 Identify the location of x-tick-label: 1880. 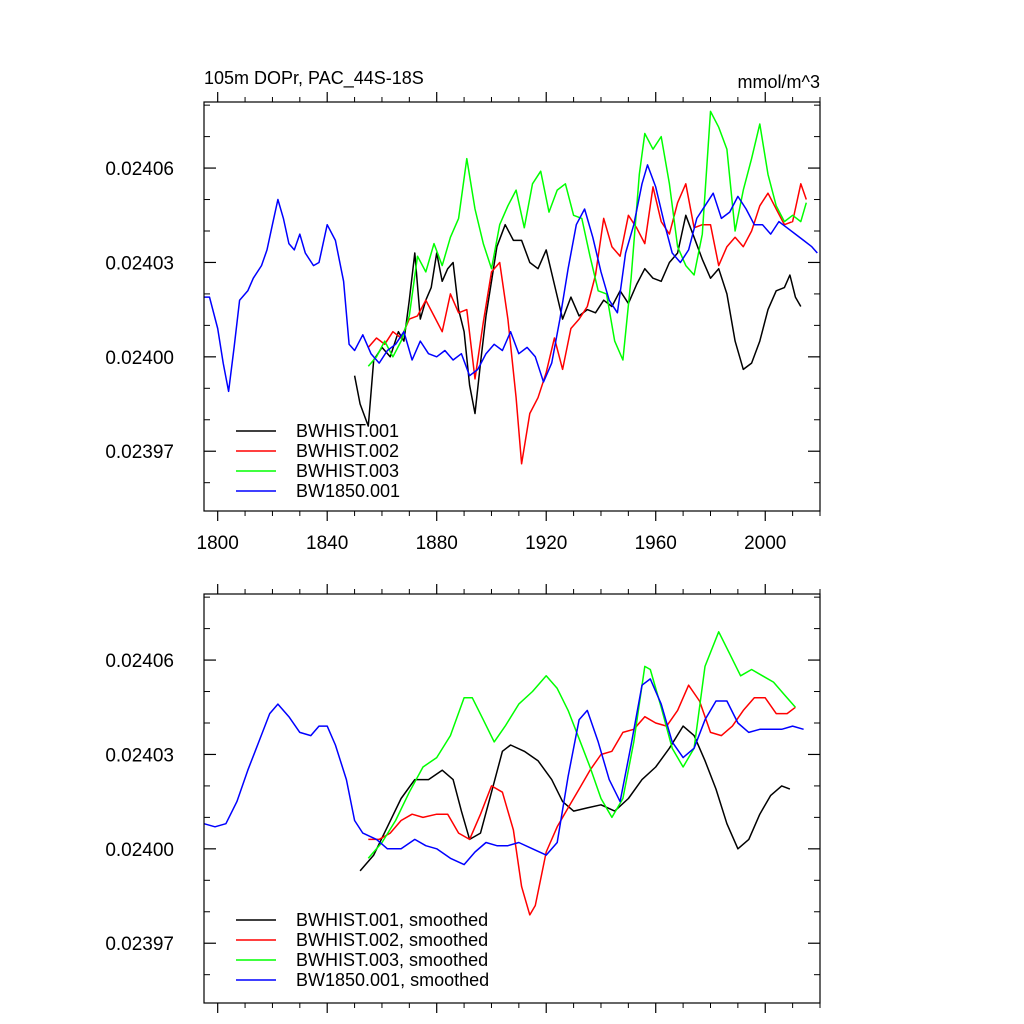
(437, 543).